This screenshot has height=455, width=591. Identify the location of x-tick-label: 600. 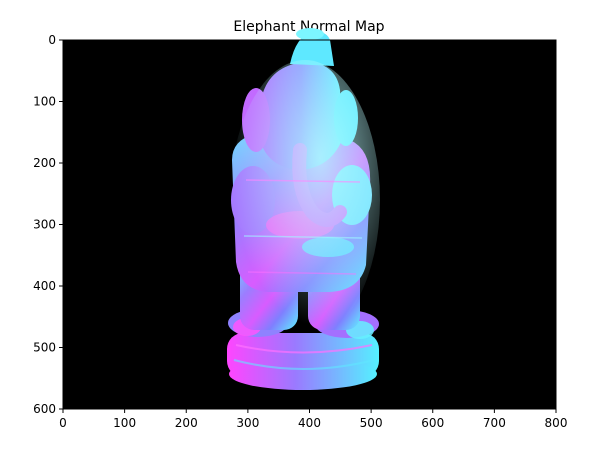
(432, 423).